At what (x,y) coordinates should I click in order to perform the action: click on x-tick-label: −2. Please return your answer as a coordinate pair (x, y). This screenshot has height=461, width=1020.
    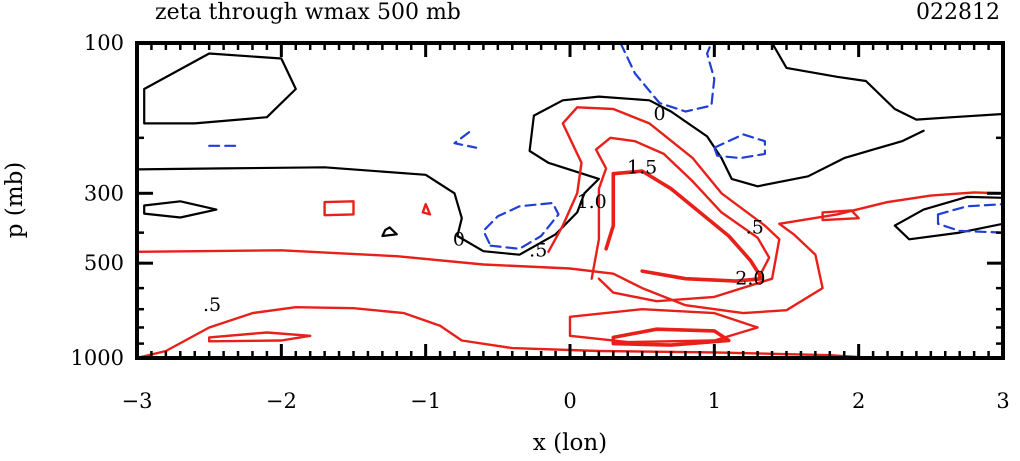
    Looking at the image, I should click on (281, 401).